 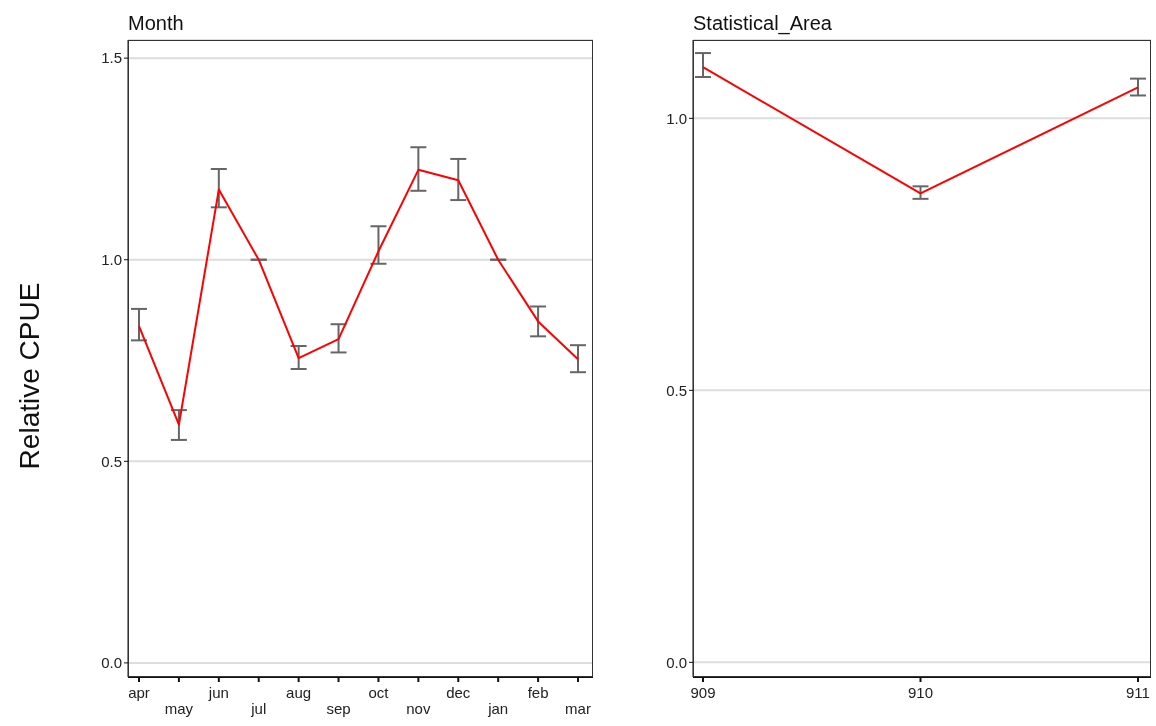 What do you see at coordinates (299, 692) in the screenshot?
I see `x-tick-label: aug` at bounding box center [299, 692].